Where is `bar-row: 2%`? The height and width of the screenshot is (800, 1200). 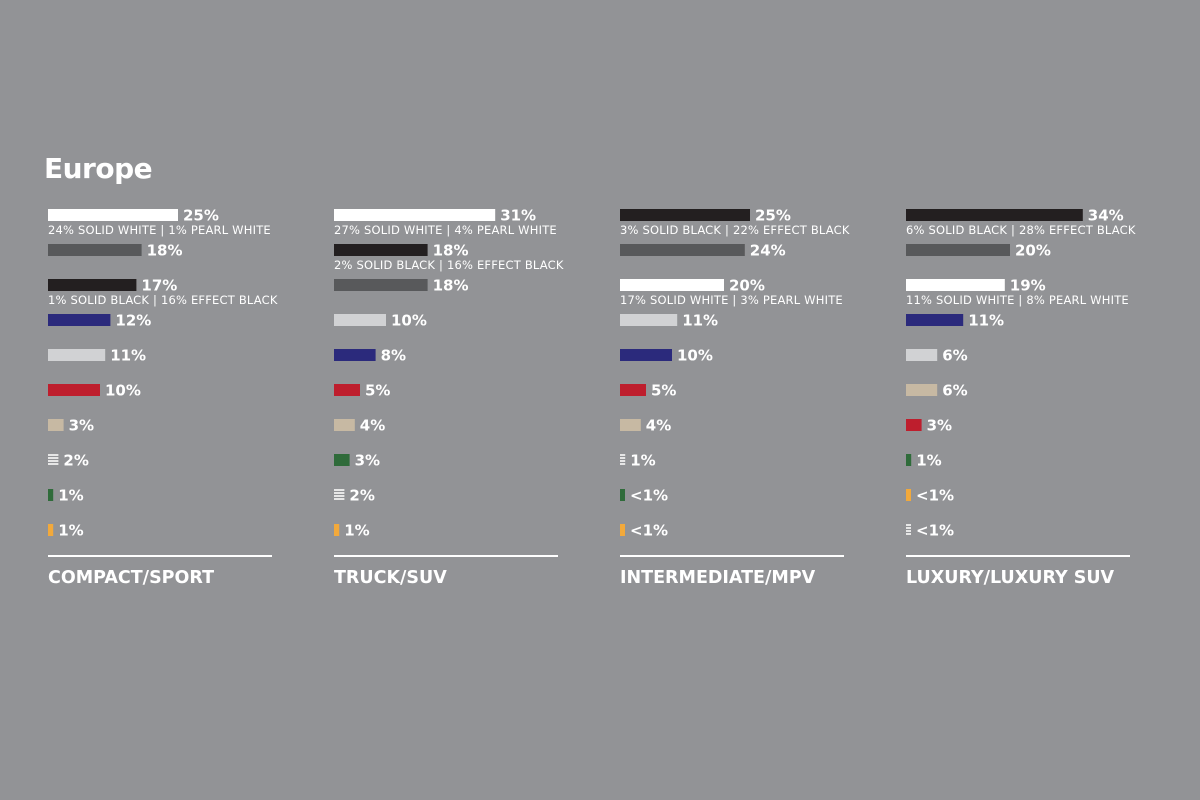
bar-row: 2% is located at coordinates (68, 461).